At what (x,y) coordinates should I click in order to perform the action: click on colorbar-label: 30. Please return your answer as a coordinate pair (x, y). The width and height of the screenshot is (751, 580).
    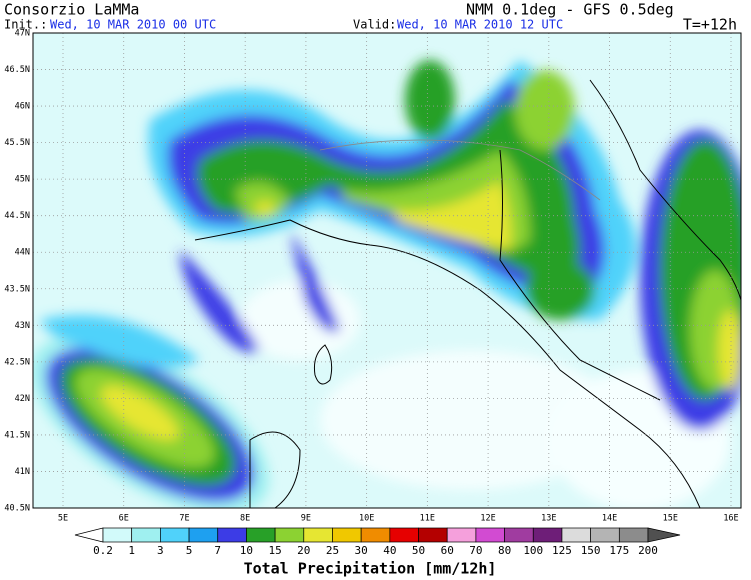
    Looking at the image, I should click on (361, 550).